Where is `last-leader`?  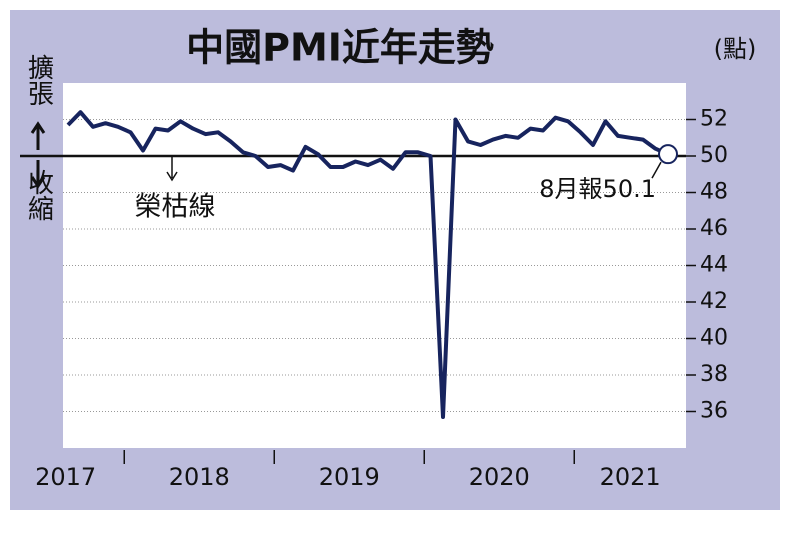
last-leader is located at coordinates (656, 170).